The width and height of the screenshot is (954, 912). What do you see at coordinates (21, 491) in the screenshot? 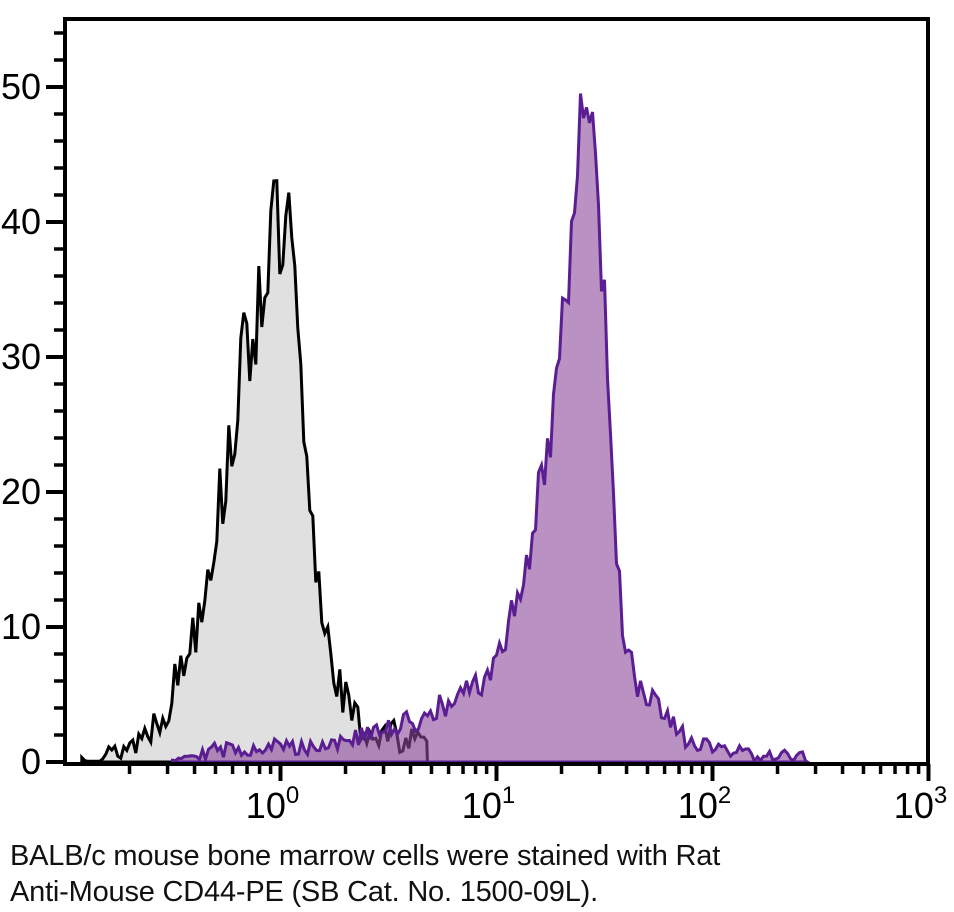
I see `y-tick-label: 20` at bounding box center [21, 491].